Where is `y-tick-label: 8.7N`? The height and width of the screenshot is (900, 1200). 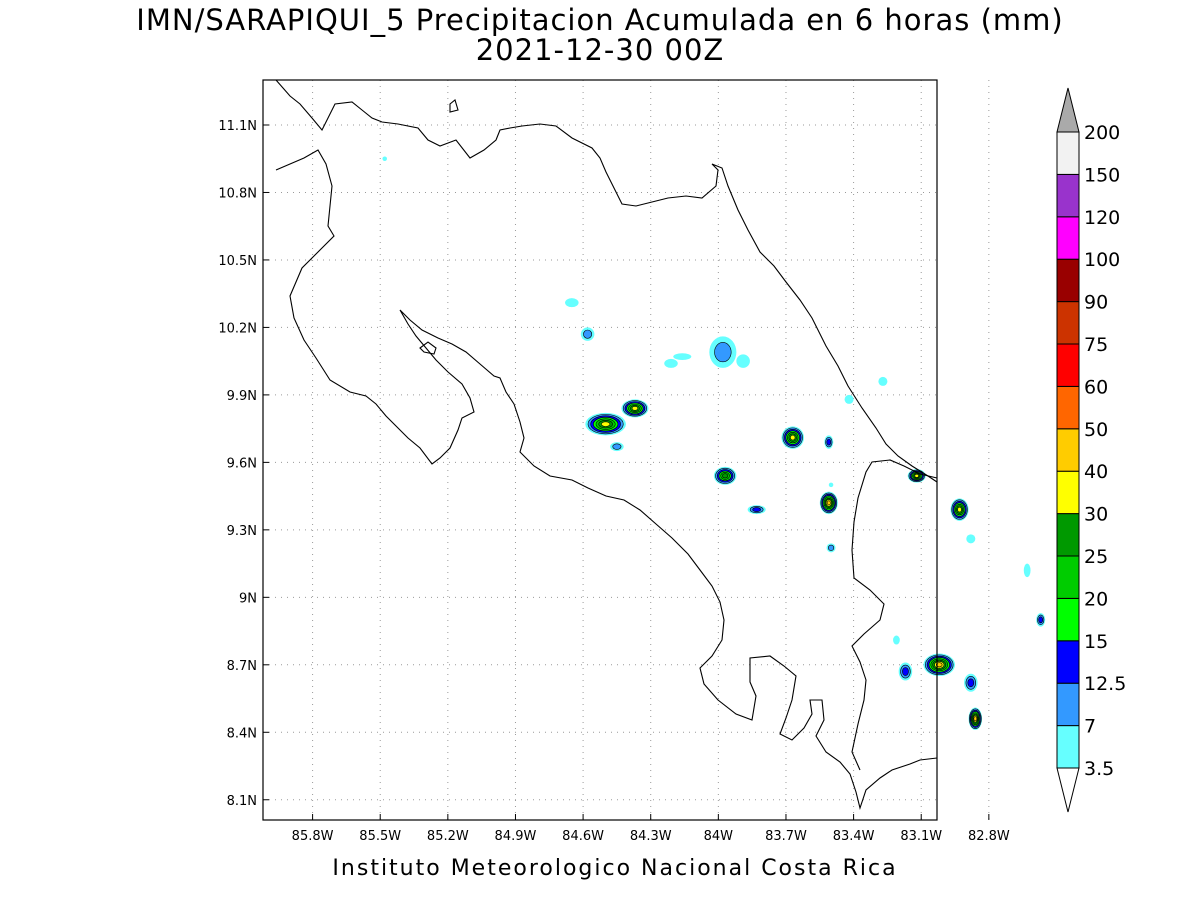 y-tick-label: 8.7N is located at coordinates (242, 666).